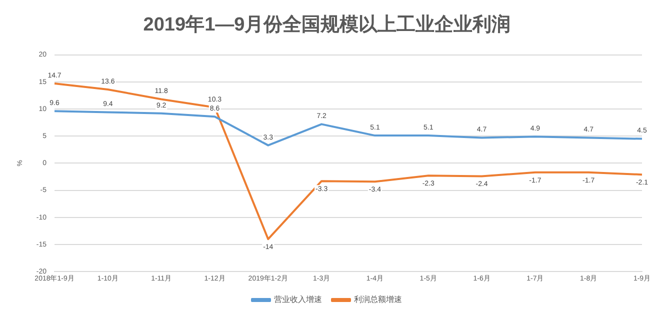 This screenshot has width=664, height=326. I want to click on legend-label: 利润总额增速, so click(378, 299).